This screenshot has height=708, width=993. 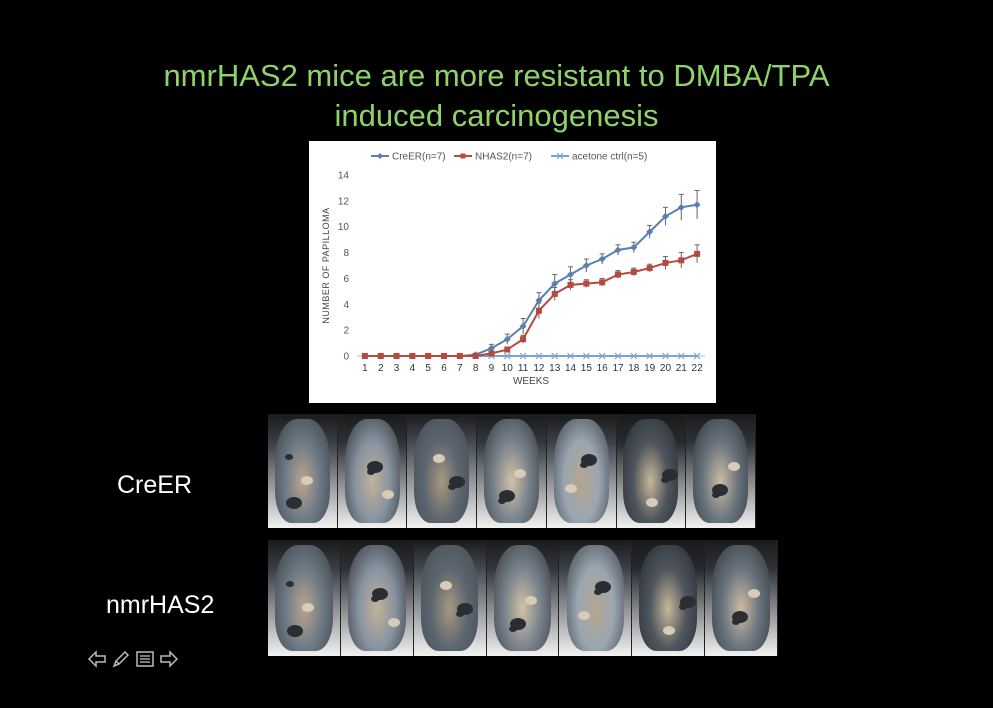 What do you see at coordinates (609, 157) in the screenshot?
I see `legend-label: acetone ctrl(n=5)` at bounding box center [609, 157].